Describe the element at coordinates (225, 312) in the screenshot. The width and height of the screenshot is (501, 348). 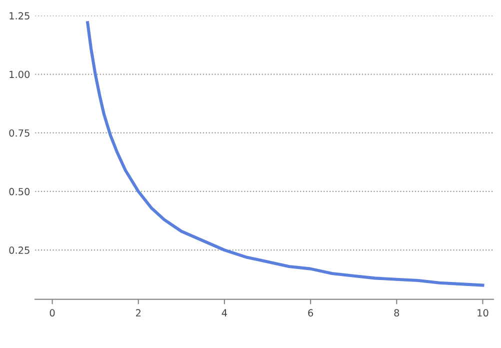
I see `x-tick-label: 4` at that location.